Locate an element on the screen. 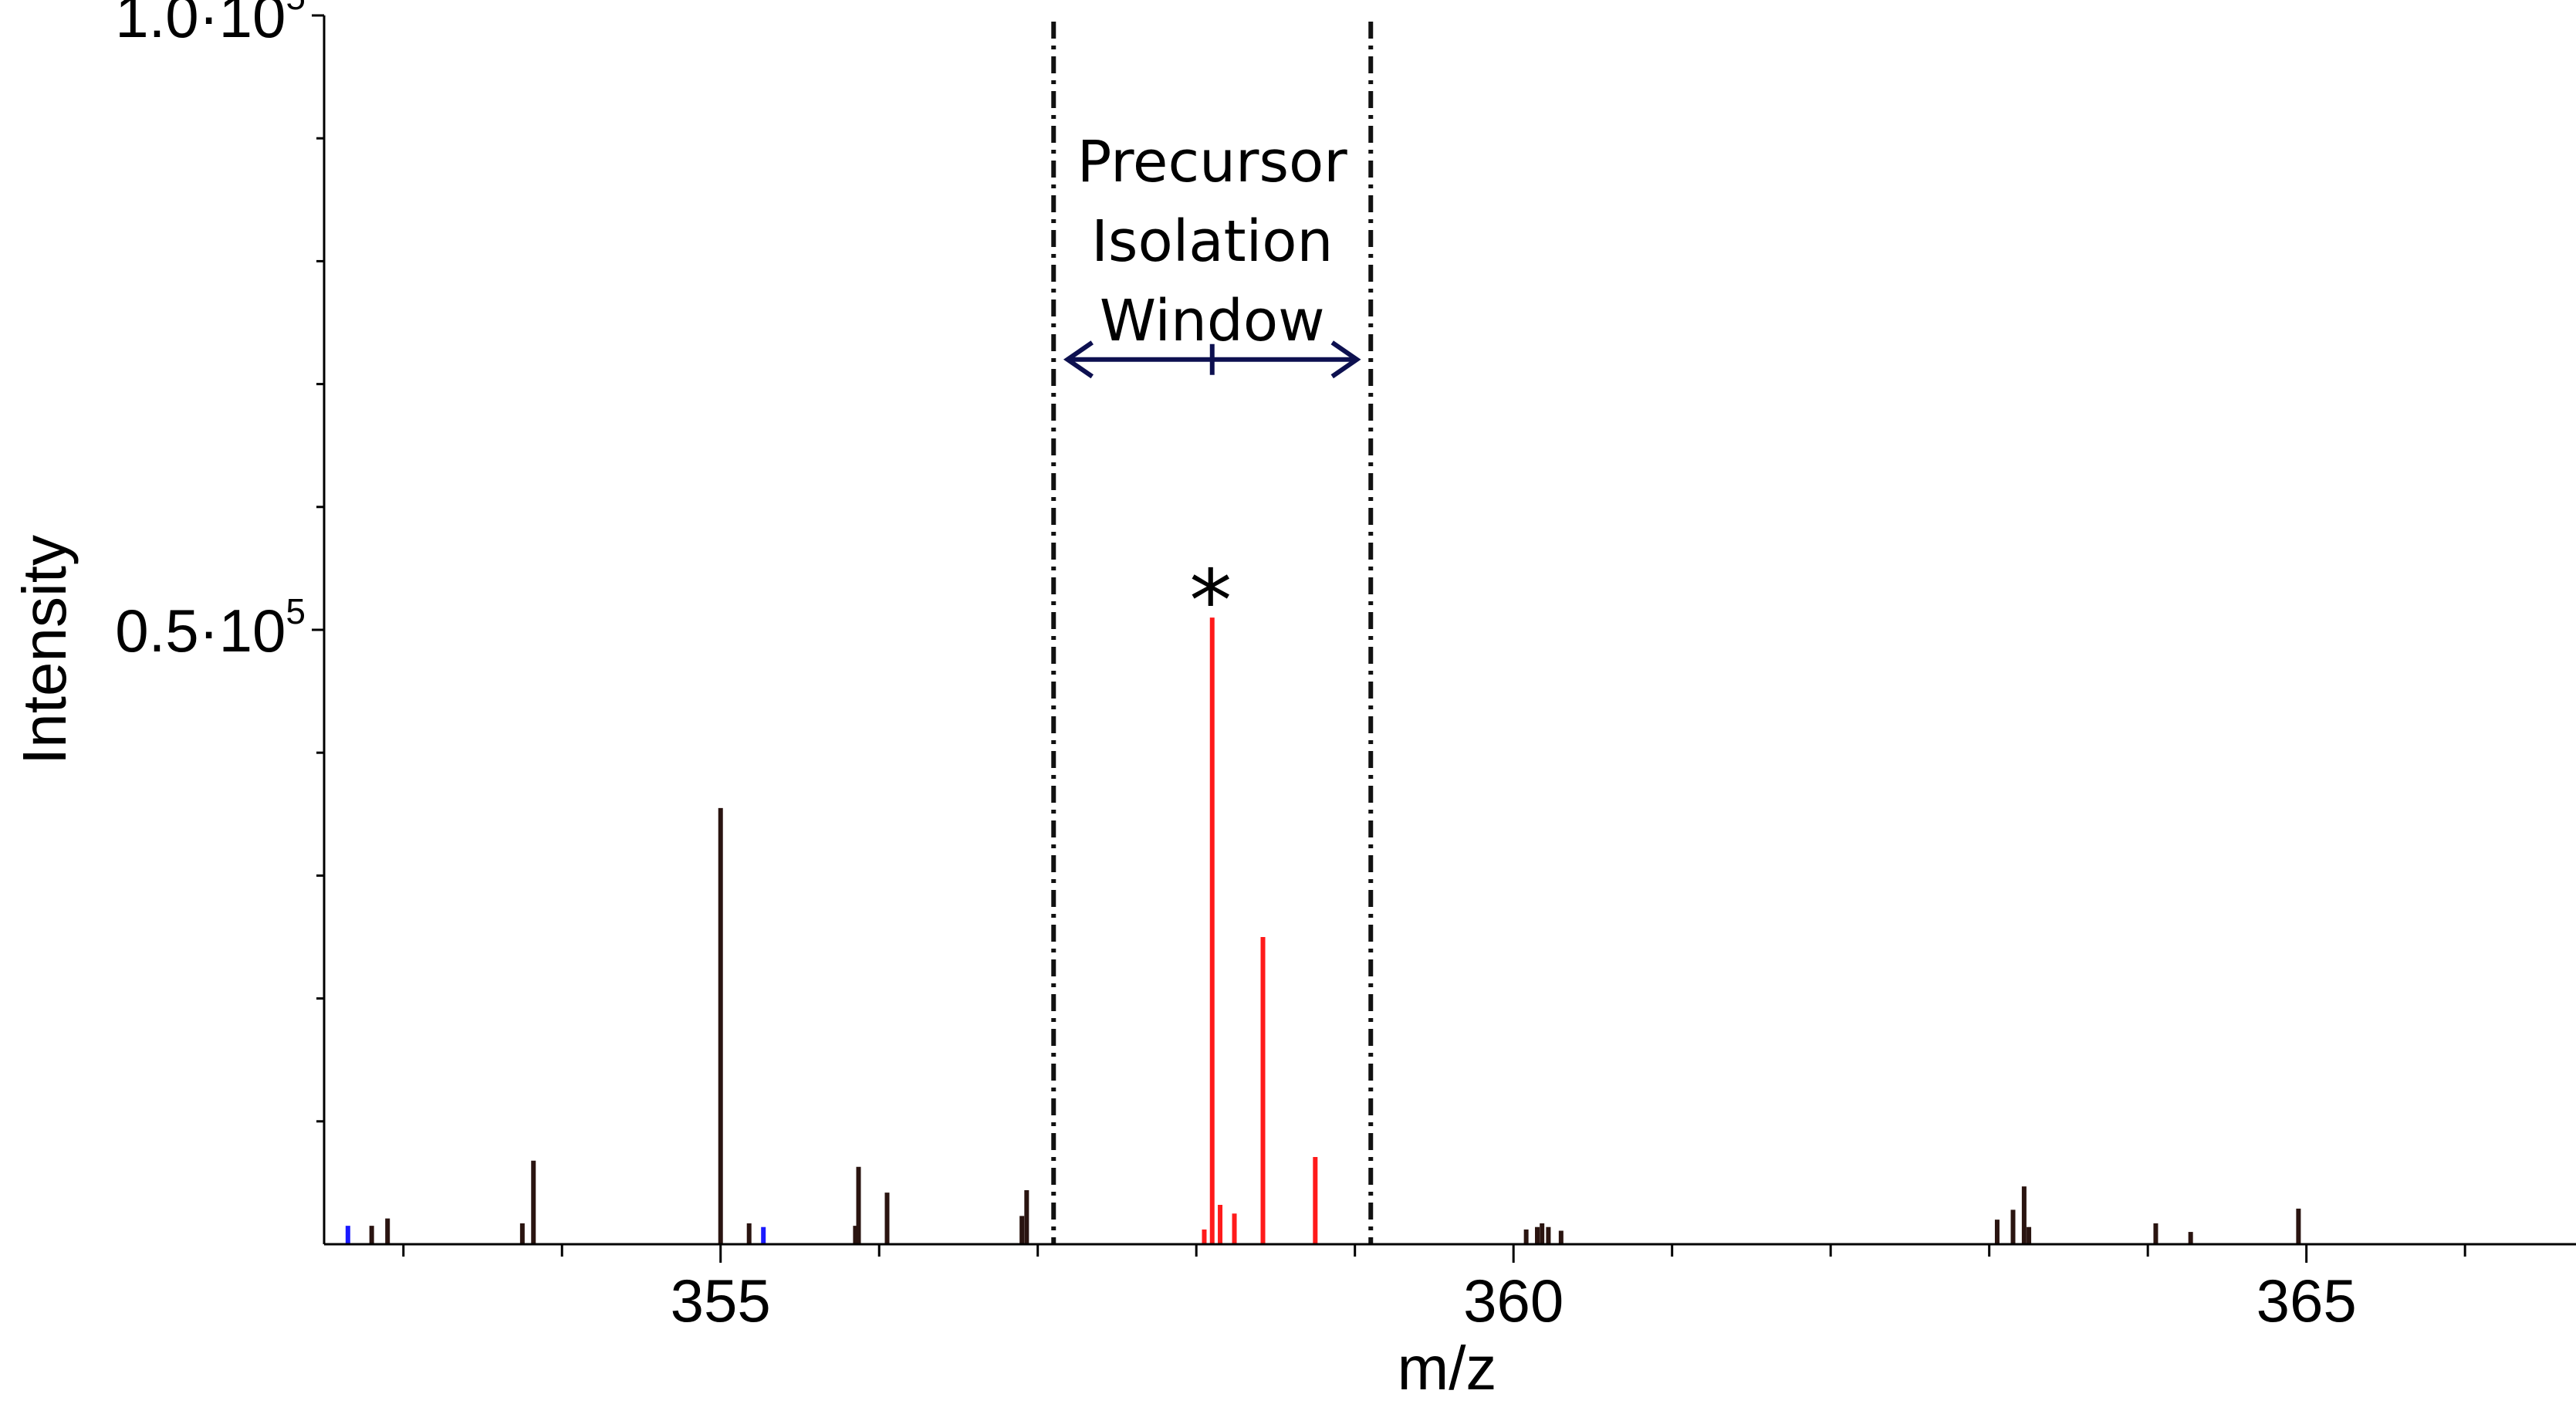 The image size is (2576, 1404). x-axis-title: m/z is located at coordinates (1447, 1368).